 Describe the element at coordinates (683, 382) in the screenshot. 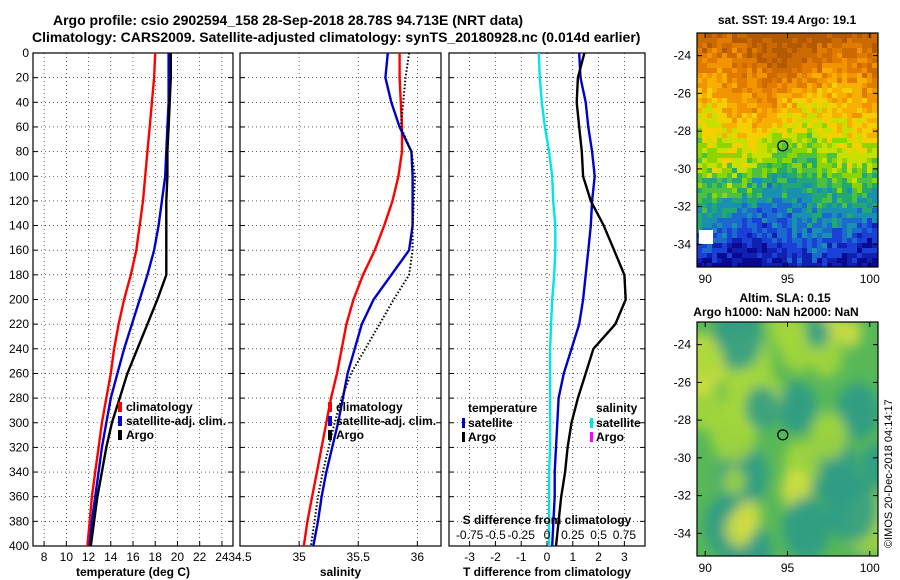

I see `map-y-tick-label: -26` at that location.